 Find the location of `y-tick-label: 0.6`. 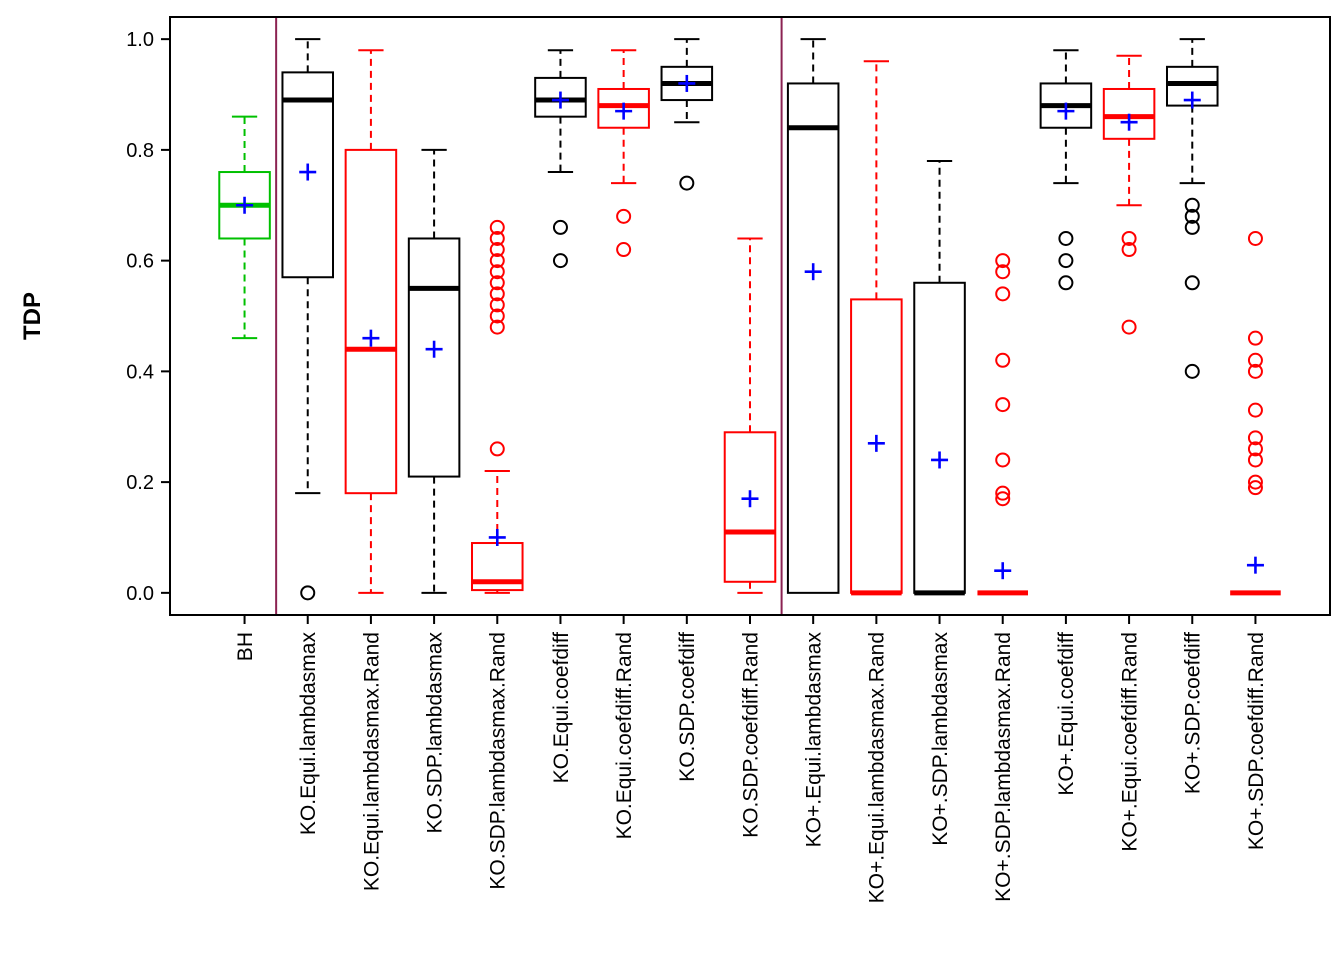

y-tick-label: 0.6 is located at coordinates (140, 262).